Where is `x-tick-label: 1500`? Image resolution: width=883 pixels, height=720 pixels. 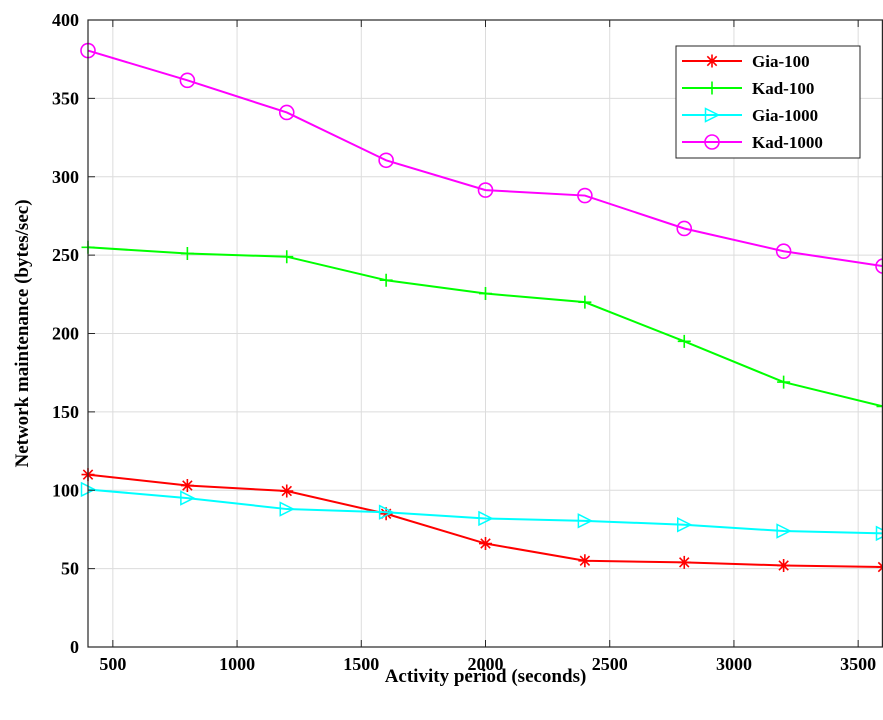 x-tick-label: 1500 is located at coordinates (361, 664).